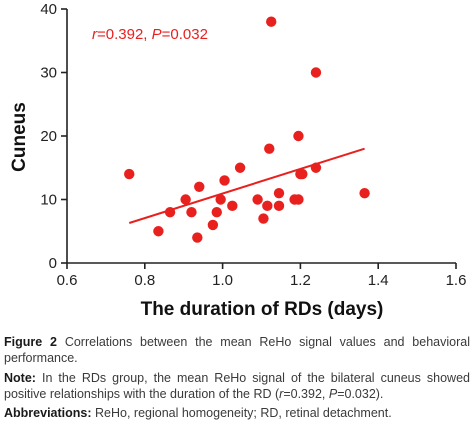 Image resolution: width=474 pixels, height=427 pixels. I want to click on y-axis: 0 10 20 30 40, so click(54, 136).